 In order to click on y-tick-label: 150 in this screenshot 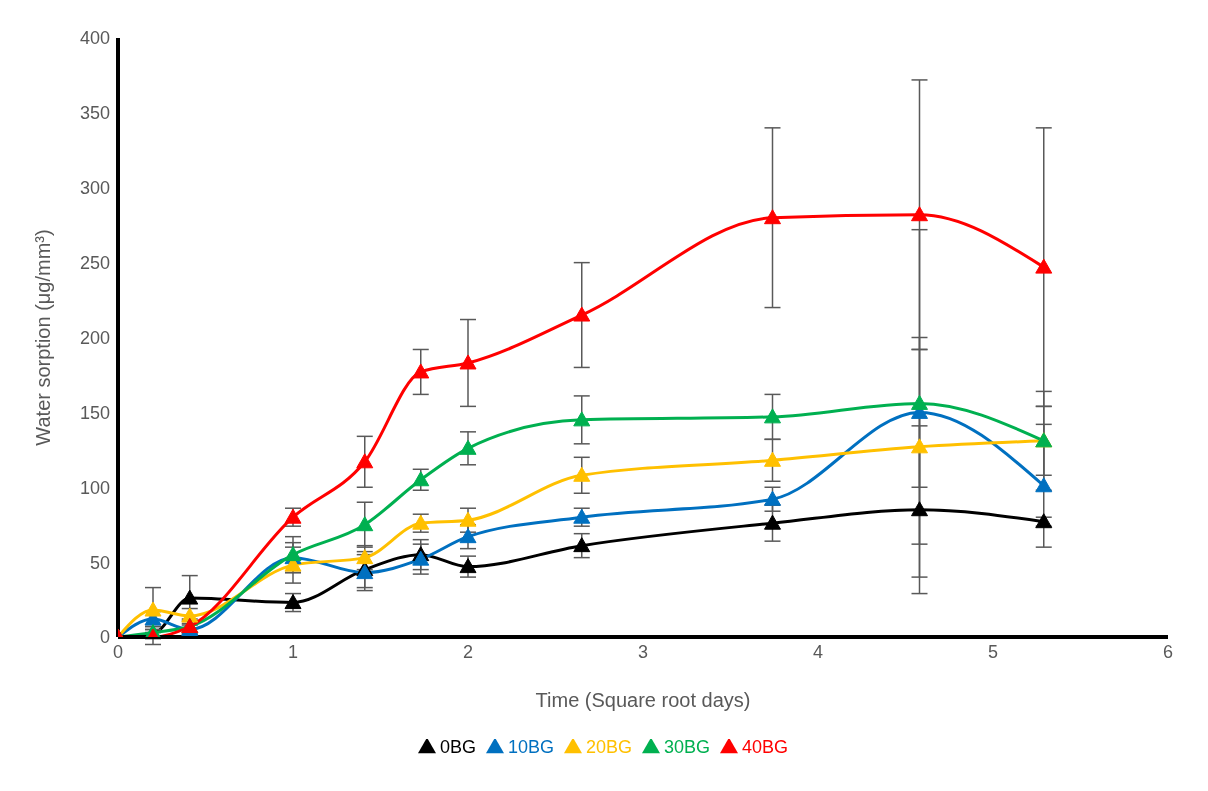, I will do `click(94, 412)`.